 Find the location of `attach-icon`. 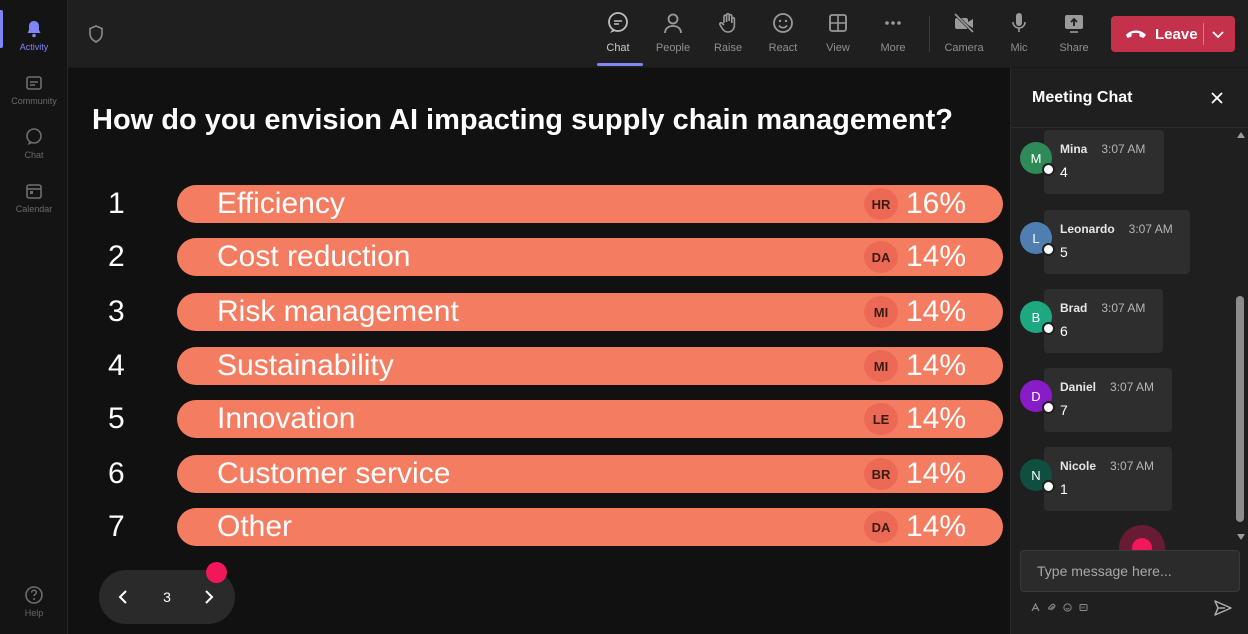

attach-icon is located at coordinates (1051, 607).